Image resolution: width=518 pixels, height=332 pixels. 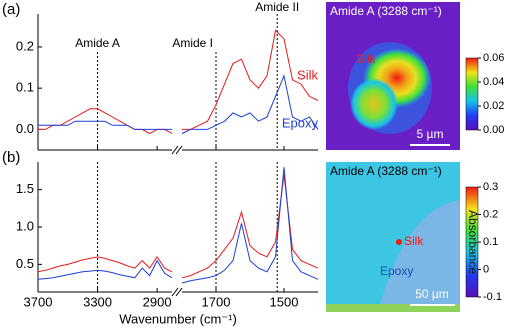 What do you see at coordinates (25, 188) in the screenshot?
I see `y-tick-label: 1.5` at bounding box center [25, 188].